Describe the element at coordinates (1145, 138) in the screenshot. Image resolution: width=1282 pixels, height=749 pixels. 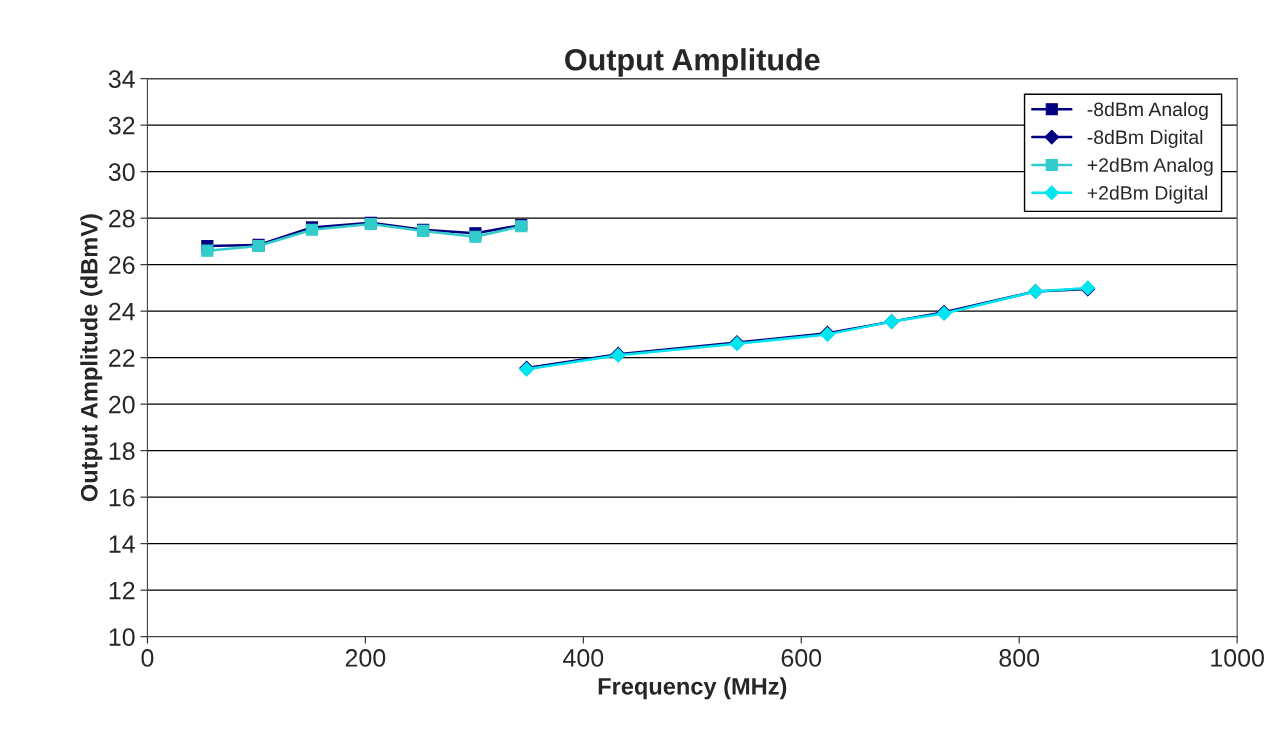
I see `legend-label: -8dBm Digital` at that location.